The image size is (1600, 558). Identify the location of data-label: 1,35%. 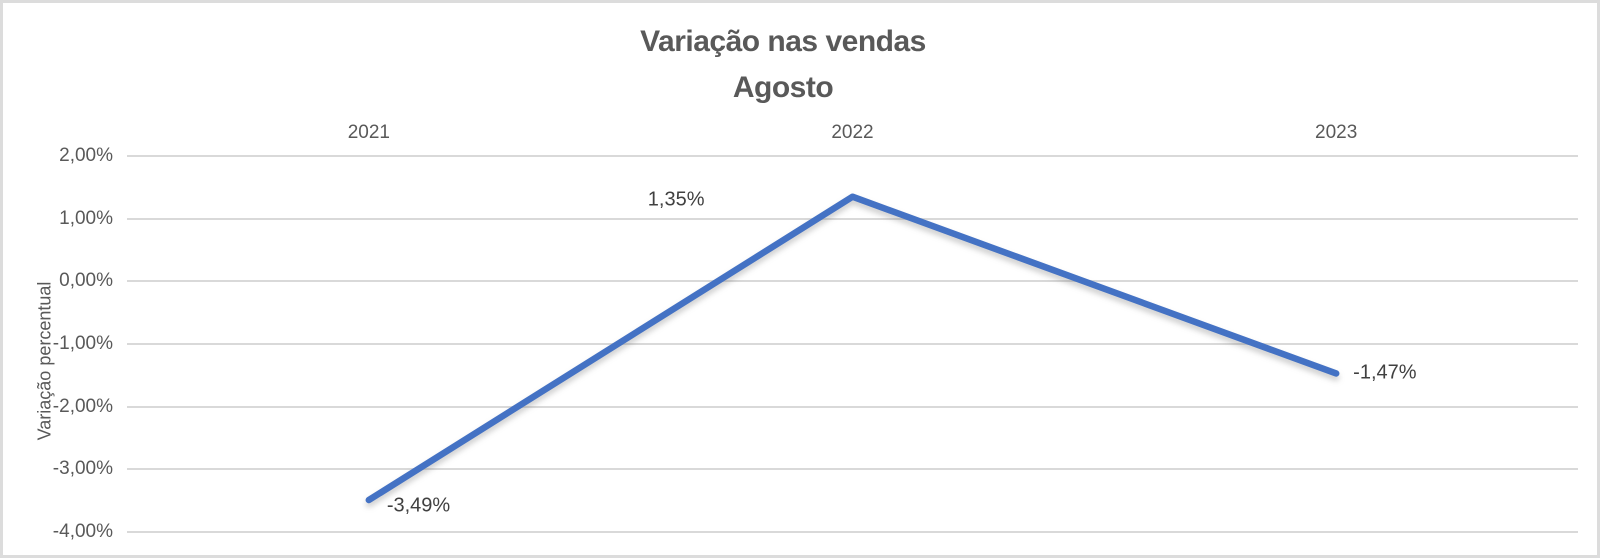
(676, 199).